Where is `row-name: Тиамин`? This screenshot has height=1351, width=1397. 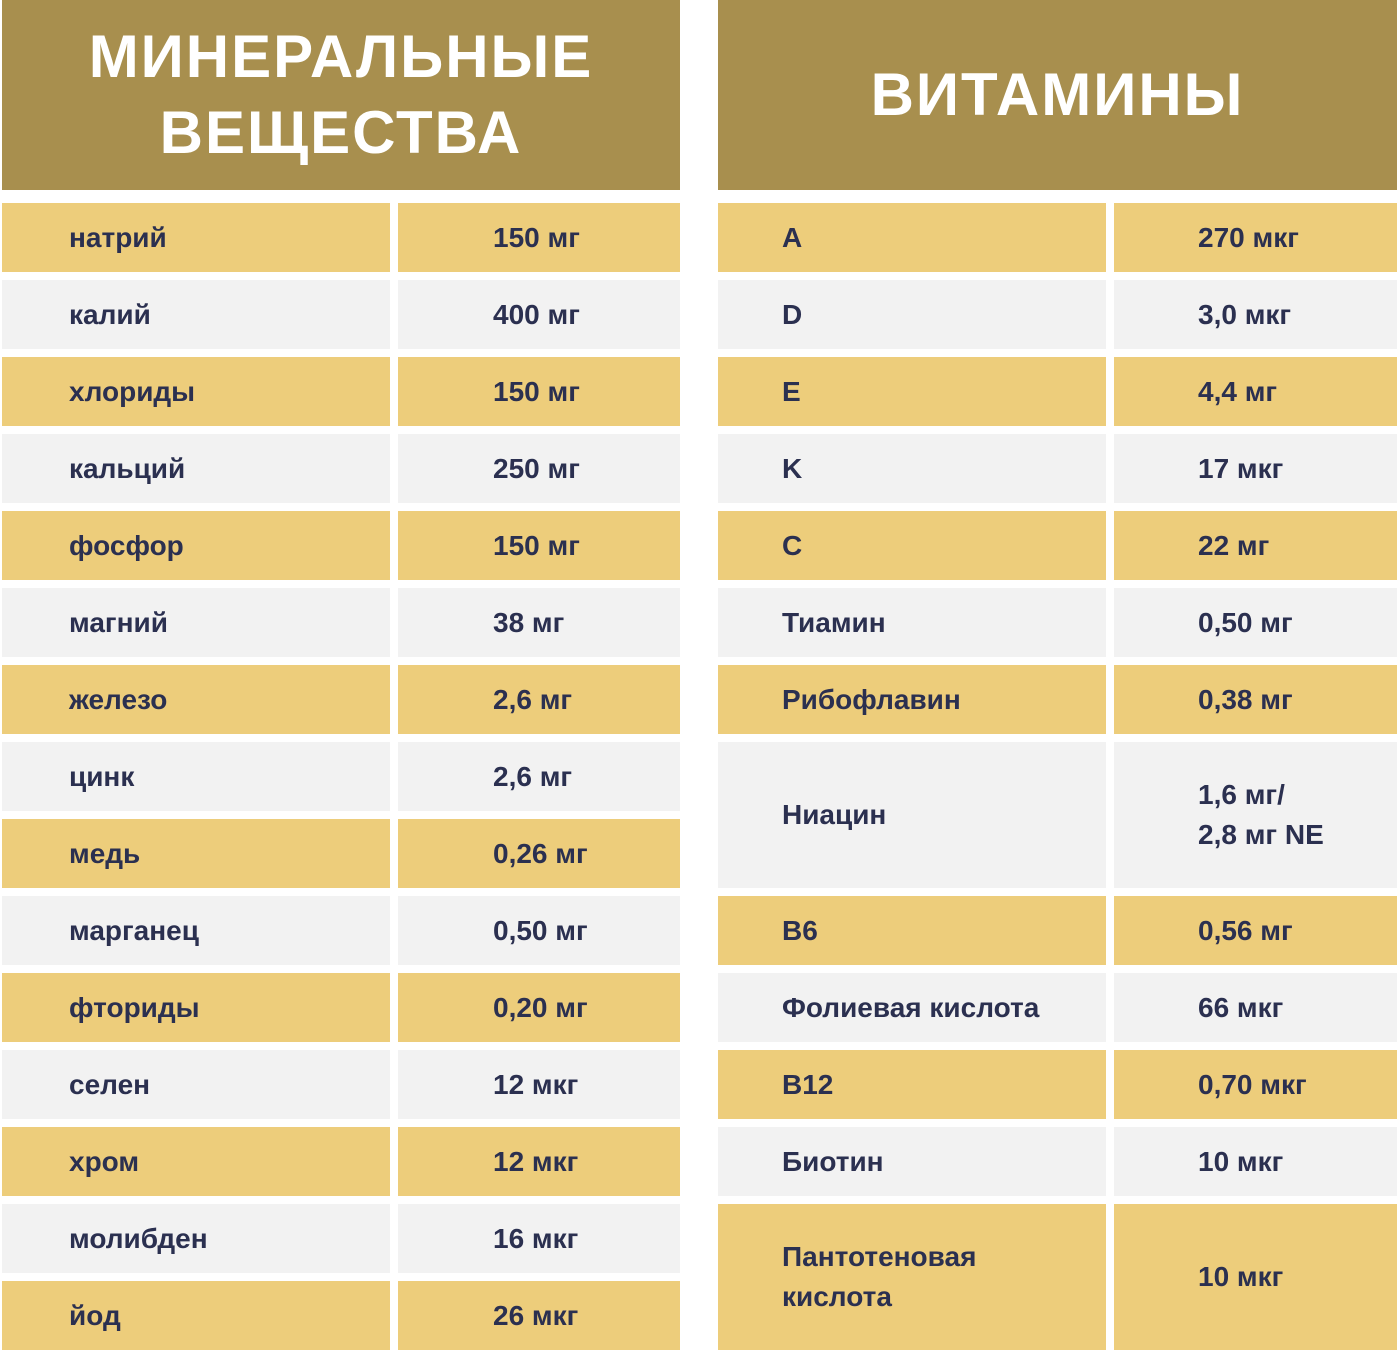
row-name: Тиамин is located at coordinates (912, 622).